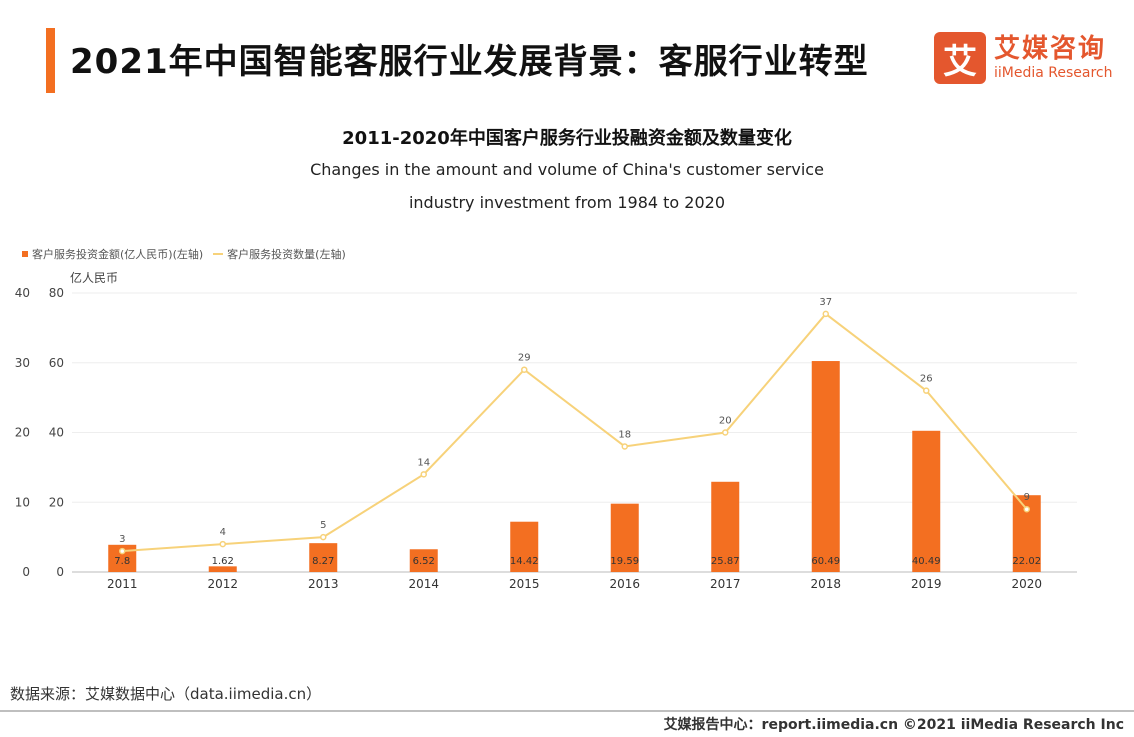  Describe the element at coordinates (22, 433) in the screenshot. I see `y-tick-label-outer: 20` at that location.